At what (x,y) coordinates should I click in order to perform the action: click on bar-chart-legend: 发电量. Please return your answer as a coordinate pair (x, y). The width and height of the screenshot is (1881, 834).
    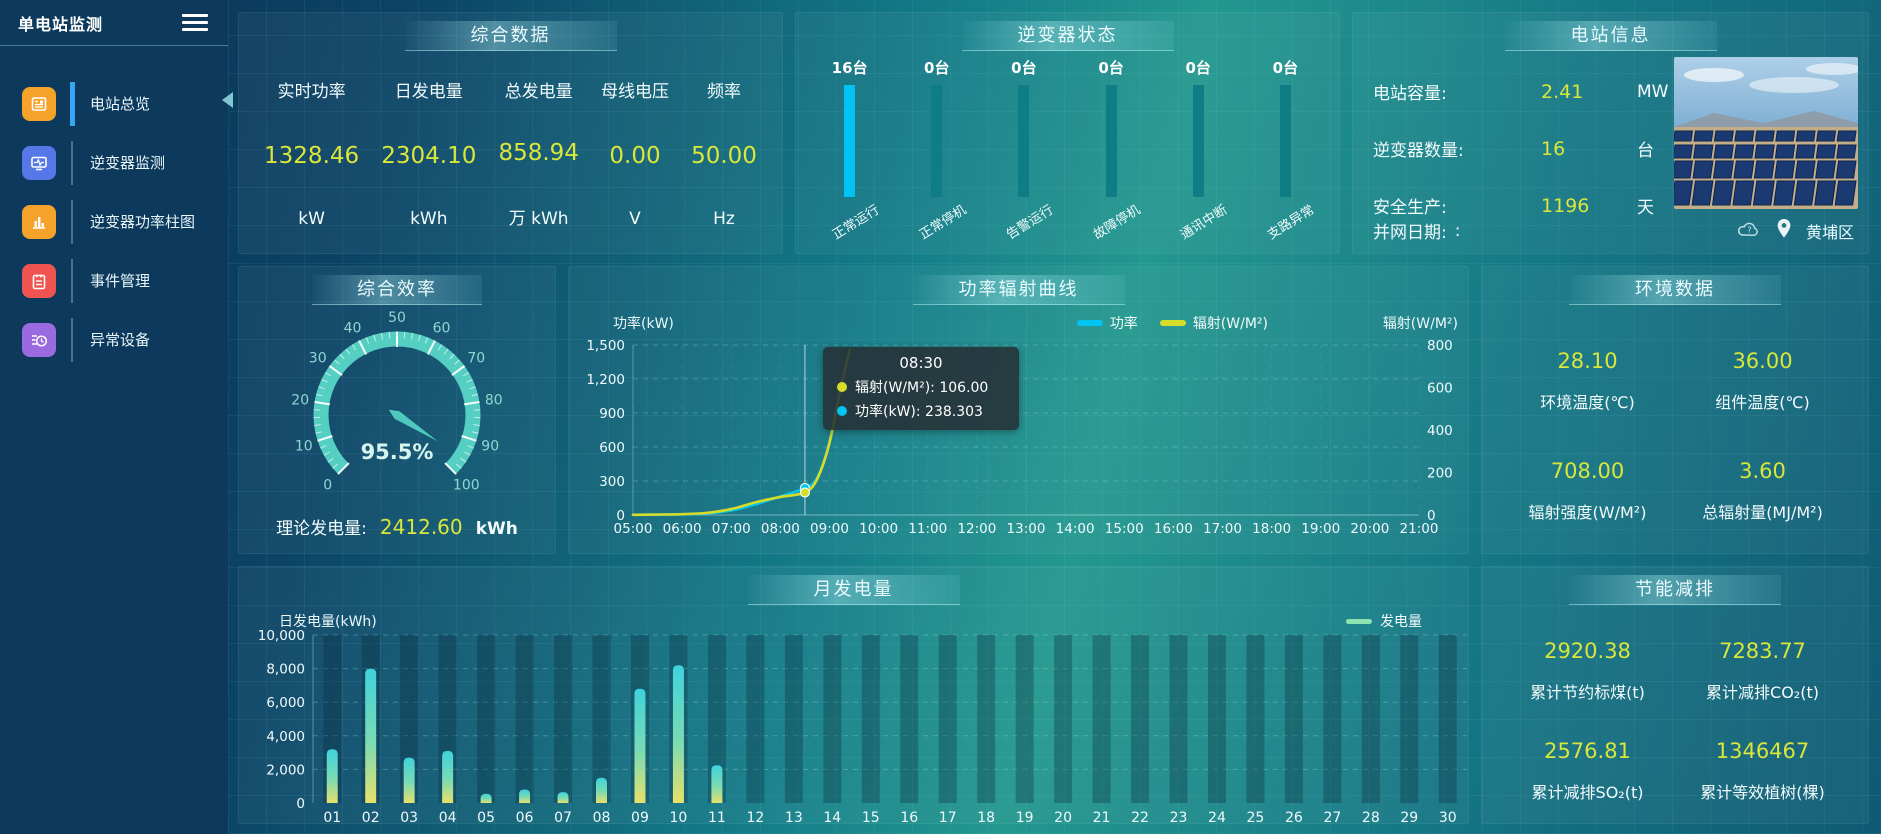
    Looking at the image, I should click on (1384, 621).